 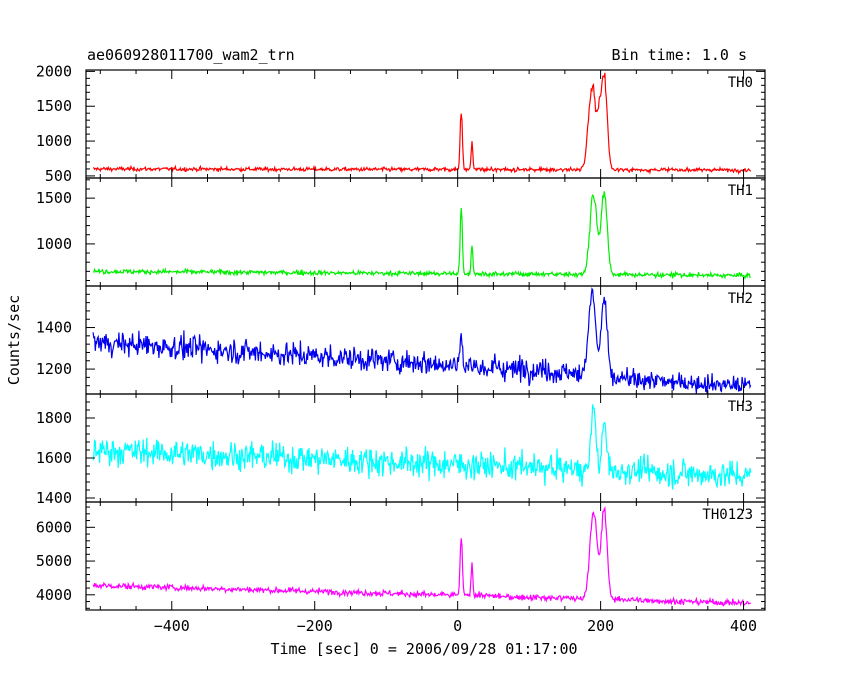 What do you see at coordinates (740, 299) in the screenshot?
I see `panel-name-label: TH2` at bounding box center [740, 299].